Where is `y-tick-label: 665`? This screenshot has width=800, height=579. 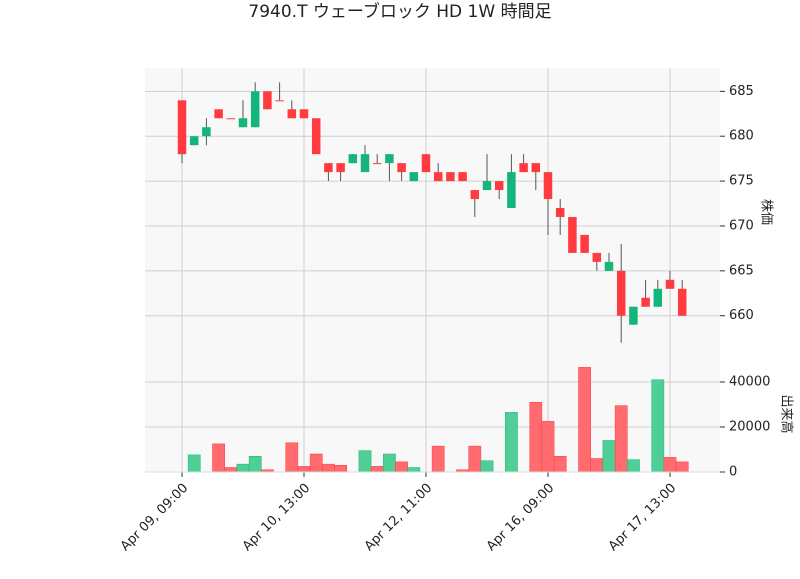
y-tick-label: 665 is located at coordinates (741, 270).